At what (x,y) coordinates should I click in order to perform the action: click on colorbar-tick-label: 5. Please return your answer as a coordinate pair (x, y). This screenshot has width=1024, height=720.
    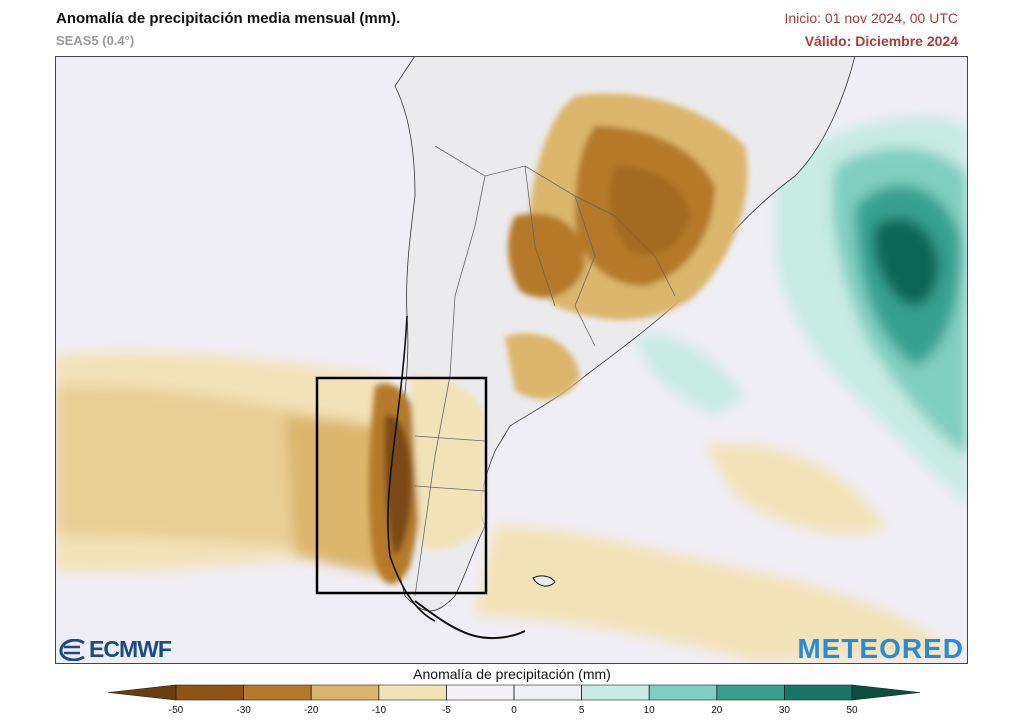
    Looking at the image, I should click on (582, 710).